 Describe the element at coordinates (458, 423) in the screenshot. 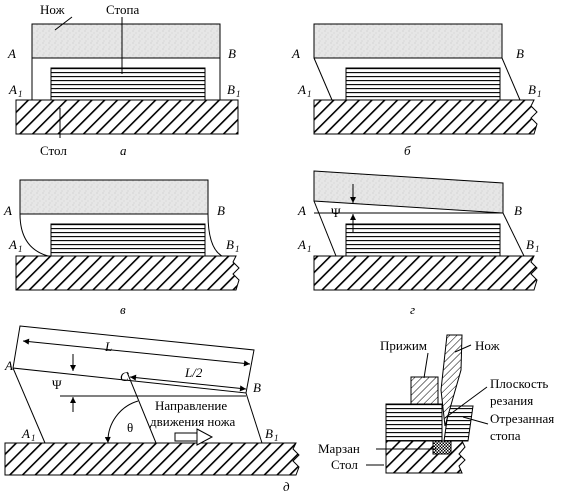

I see `cut-stack` at that location.